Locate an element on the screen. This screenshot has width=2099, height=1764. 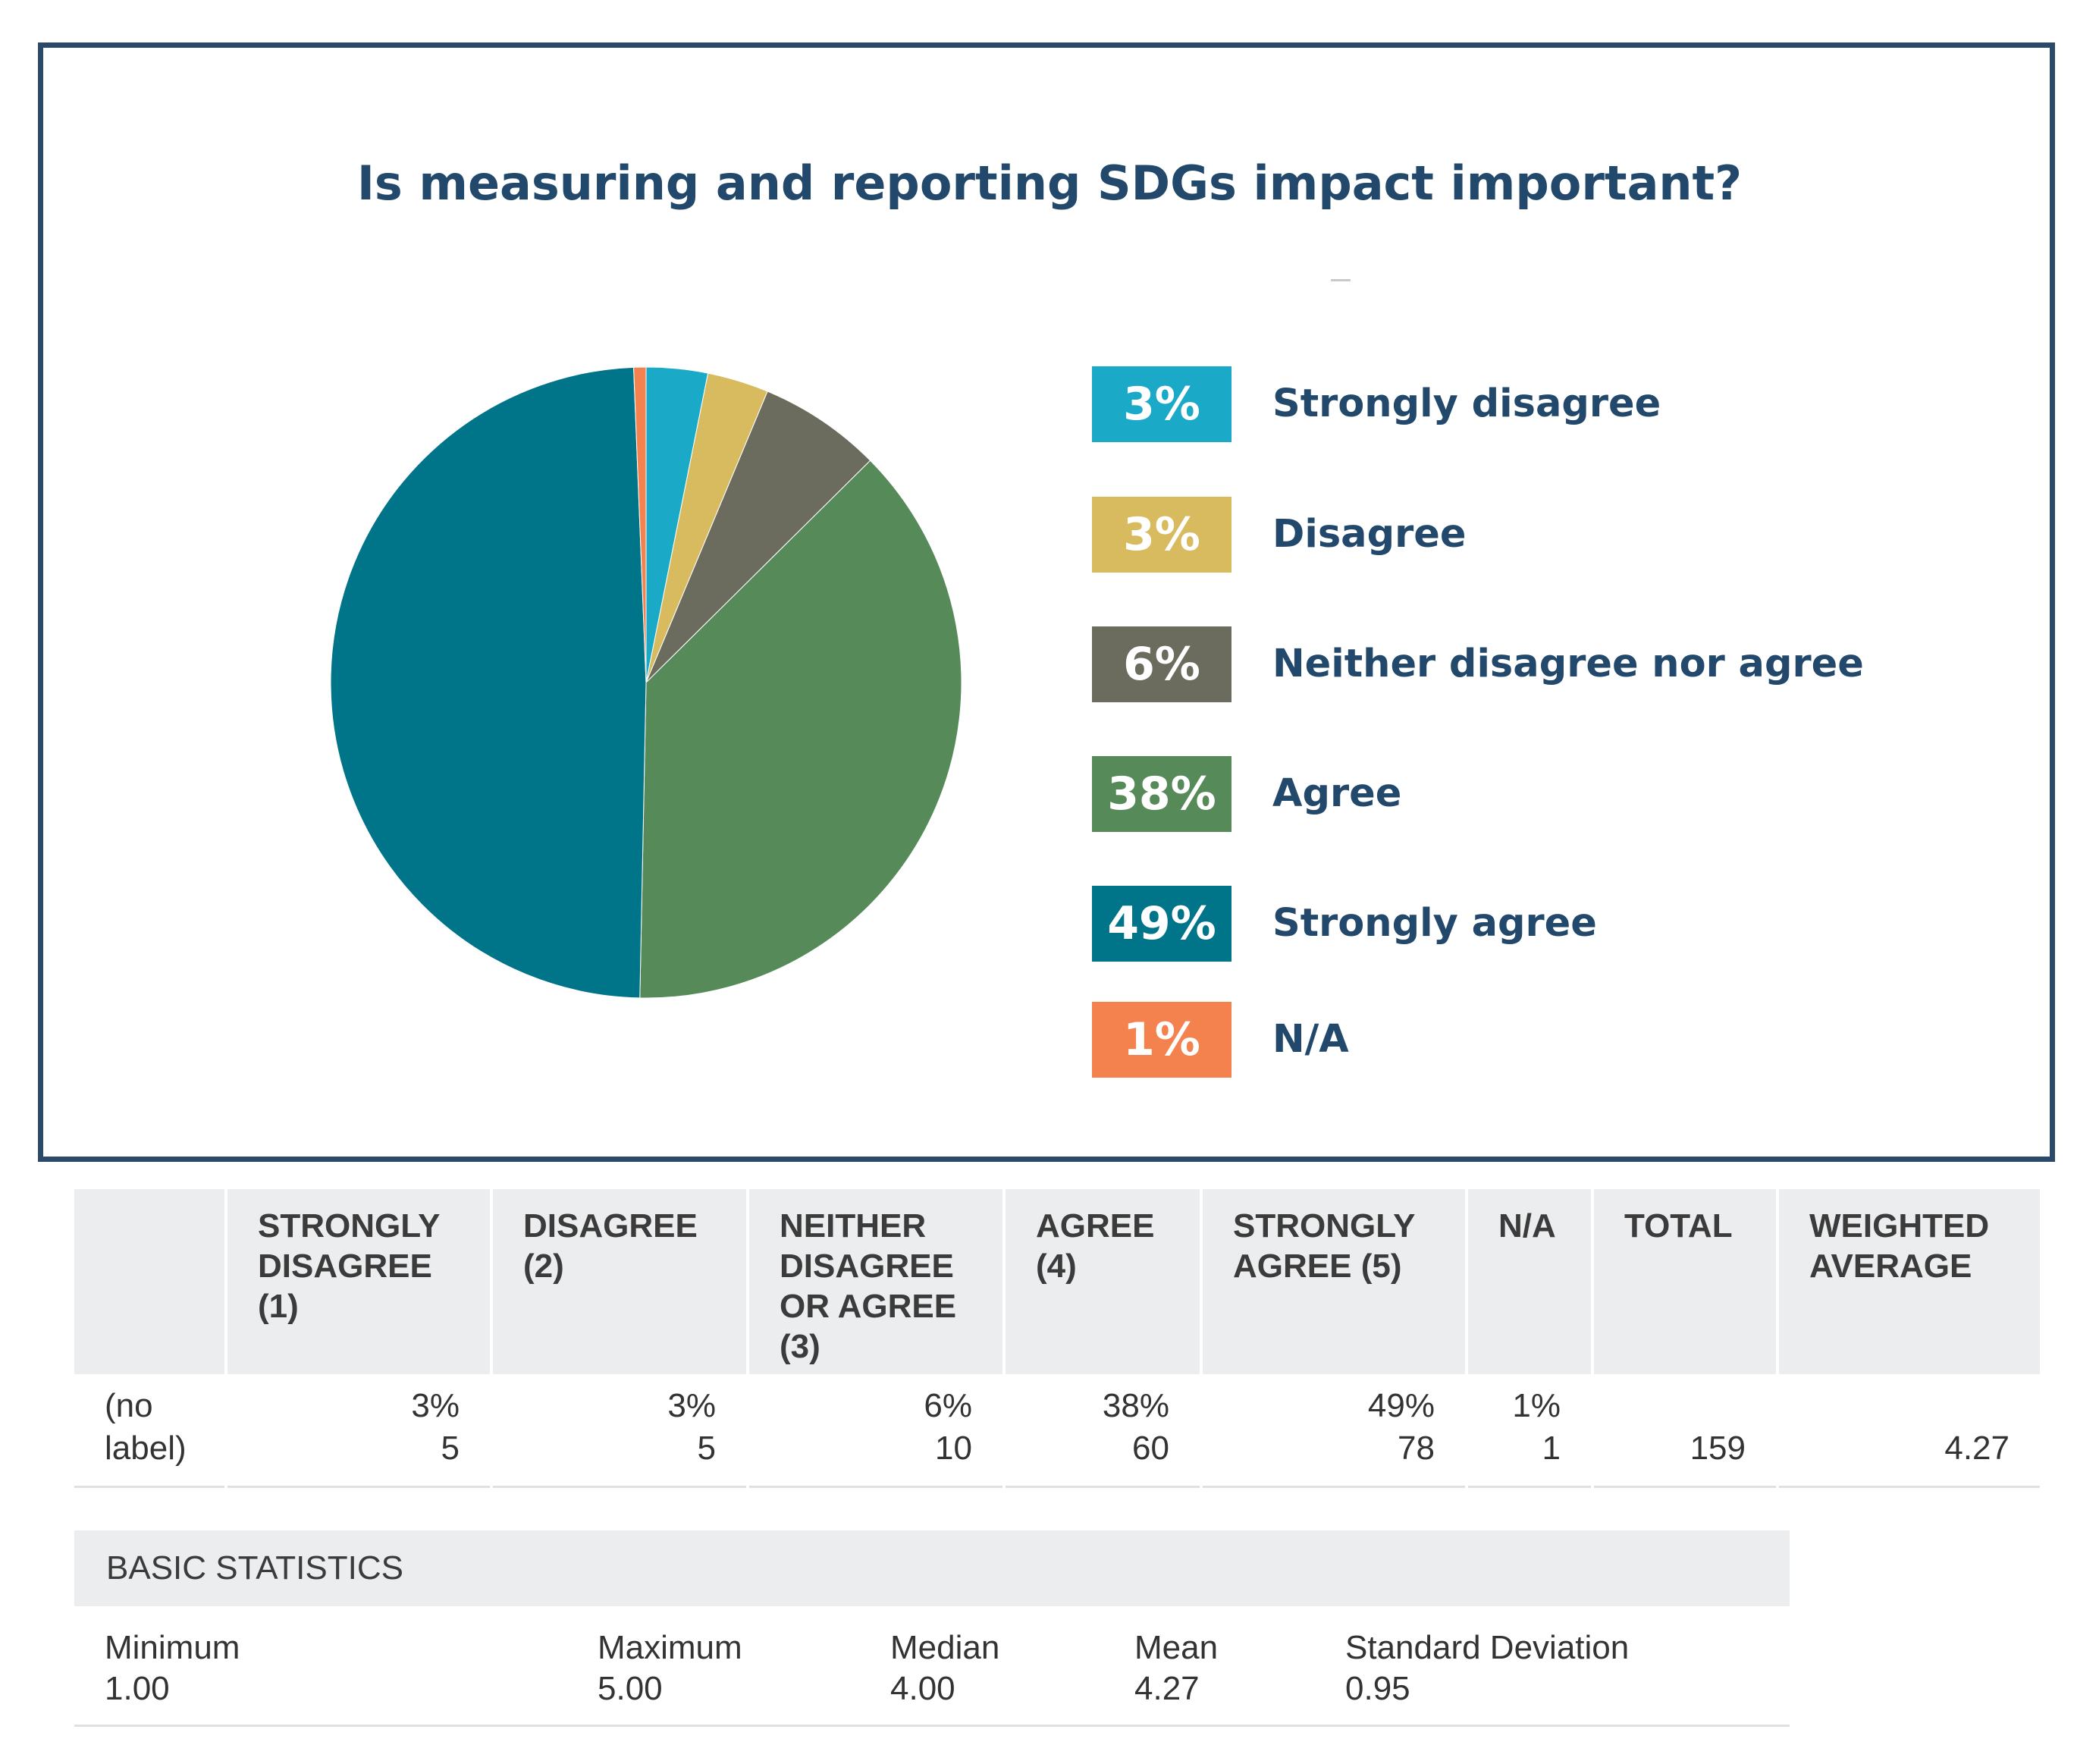
legend-label: Agree is located at coordinates (1337, 793).